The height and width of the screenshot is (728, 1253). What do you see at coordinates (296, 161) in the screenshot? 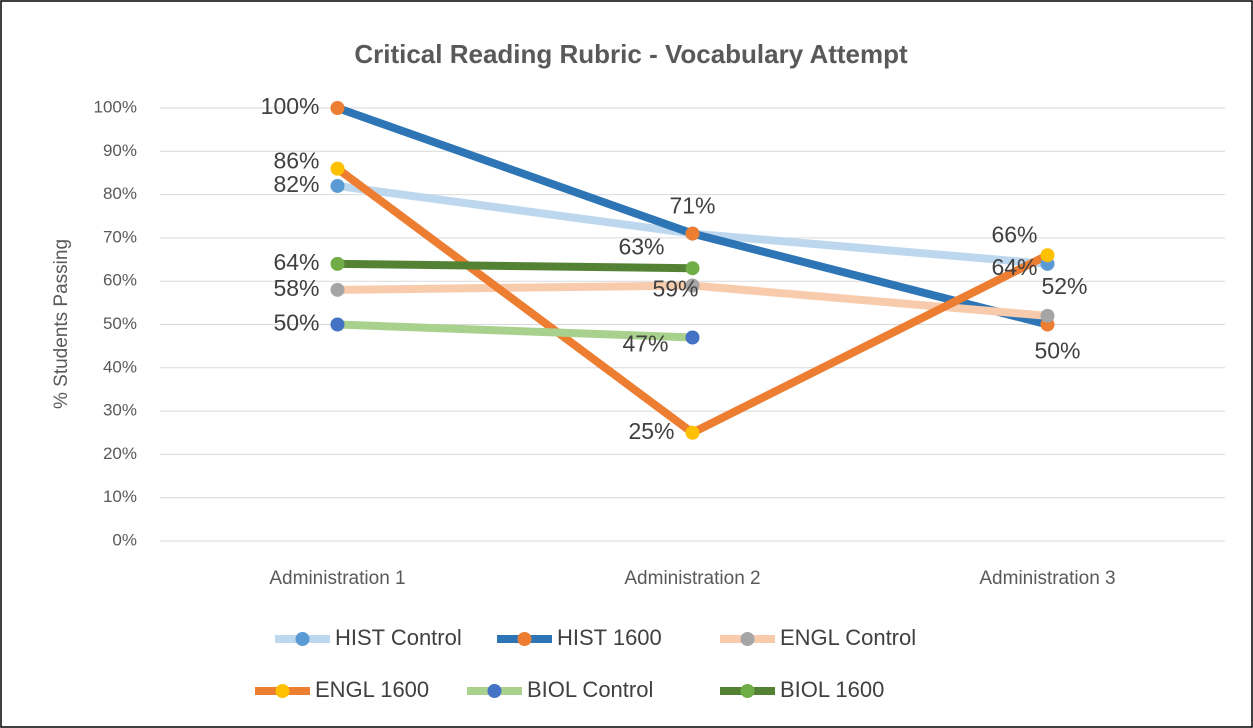
I see `data-label: 86%` at bounding box center [296, 161].